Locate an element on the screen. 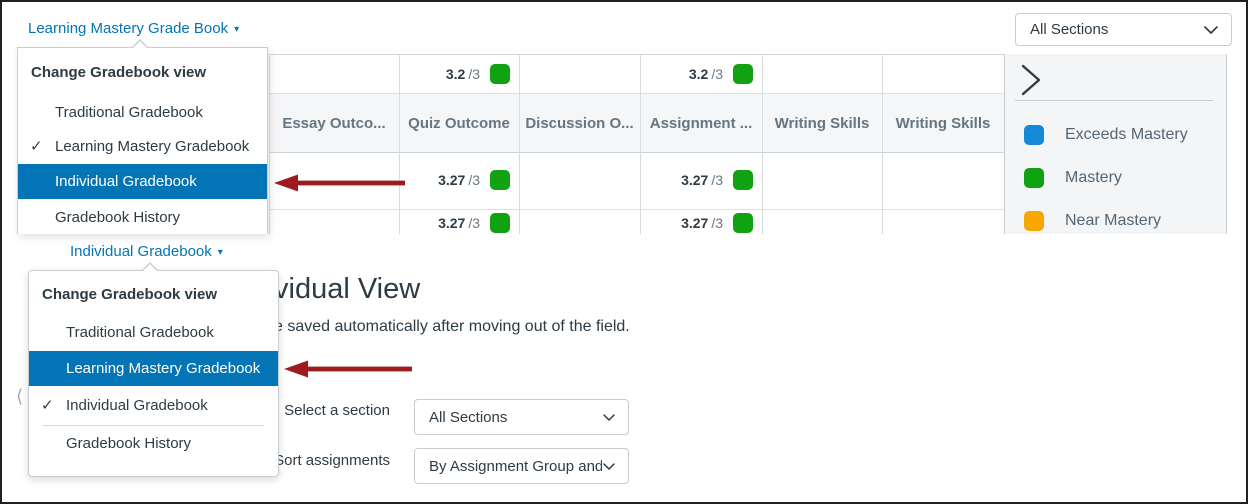 This screenshot has width=1248, height=504. legend-label: Mastery is located at coordinates (1093, 177).